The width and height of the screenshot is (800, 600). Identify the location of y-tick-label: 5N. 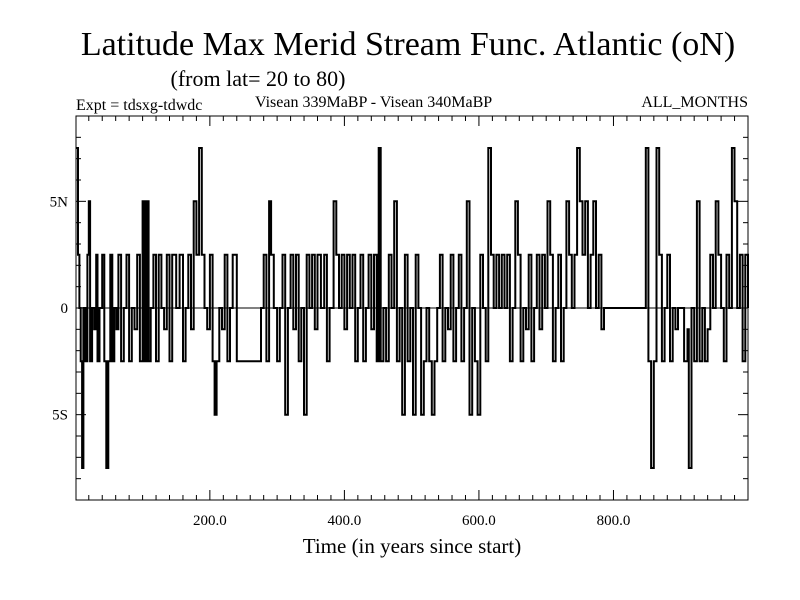
(59, 202).